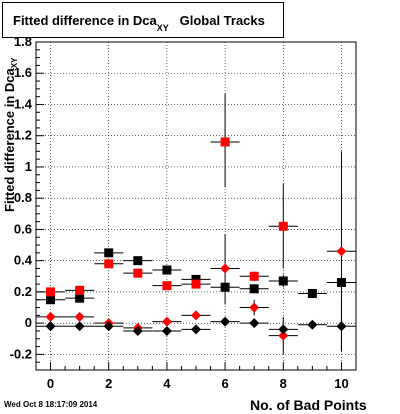 This screenshot has width=400, height=414. Describe the element at coordinates (162, 28) in the screenshot. I see `chart-title-subscript: XY` at that location.